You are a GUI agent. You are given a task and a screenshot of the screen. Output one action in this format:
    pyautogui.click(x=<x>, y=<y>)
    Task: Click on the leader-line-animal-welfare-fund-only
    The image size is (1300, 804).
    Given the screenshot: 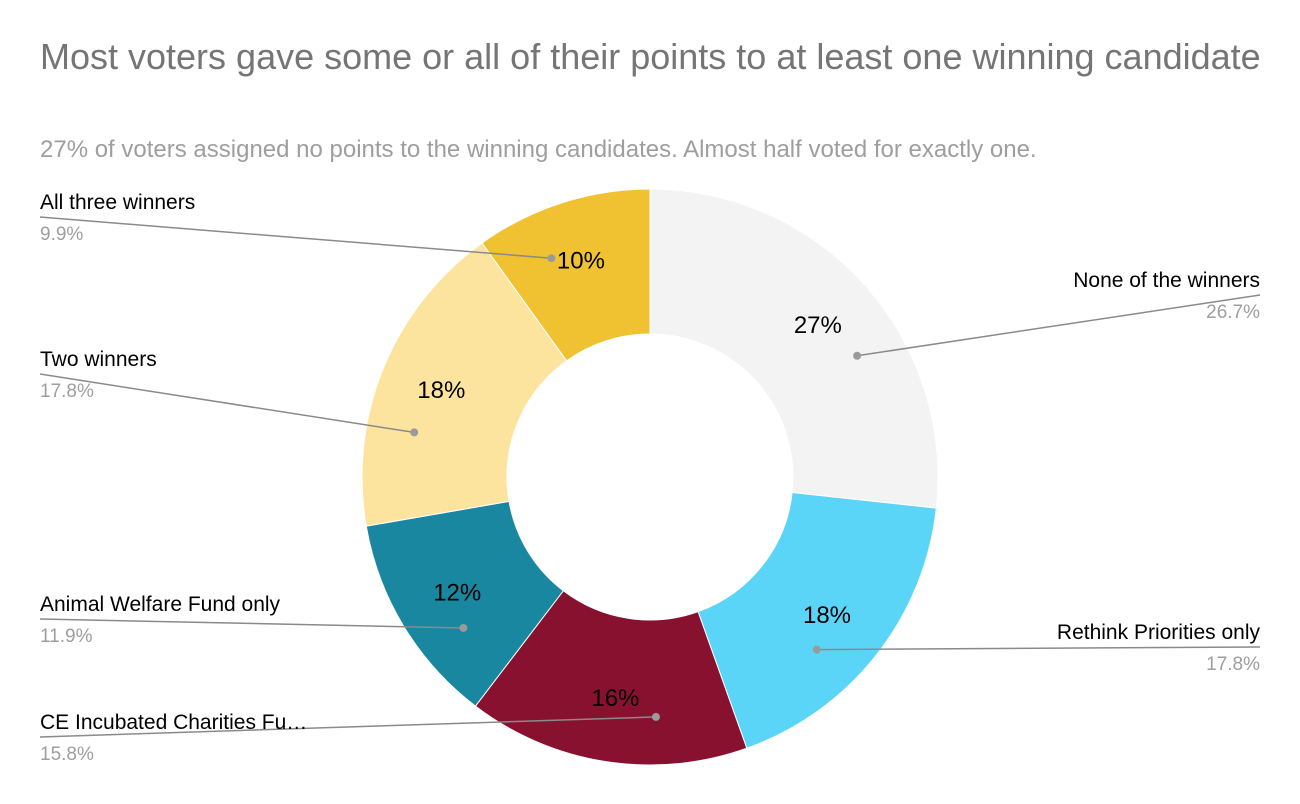 What is the action you would take?
    pyautogui.click(x=251, y=623)
    